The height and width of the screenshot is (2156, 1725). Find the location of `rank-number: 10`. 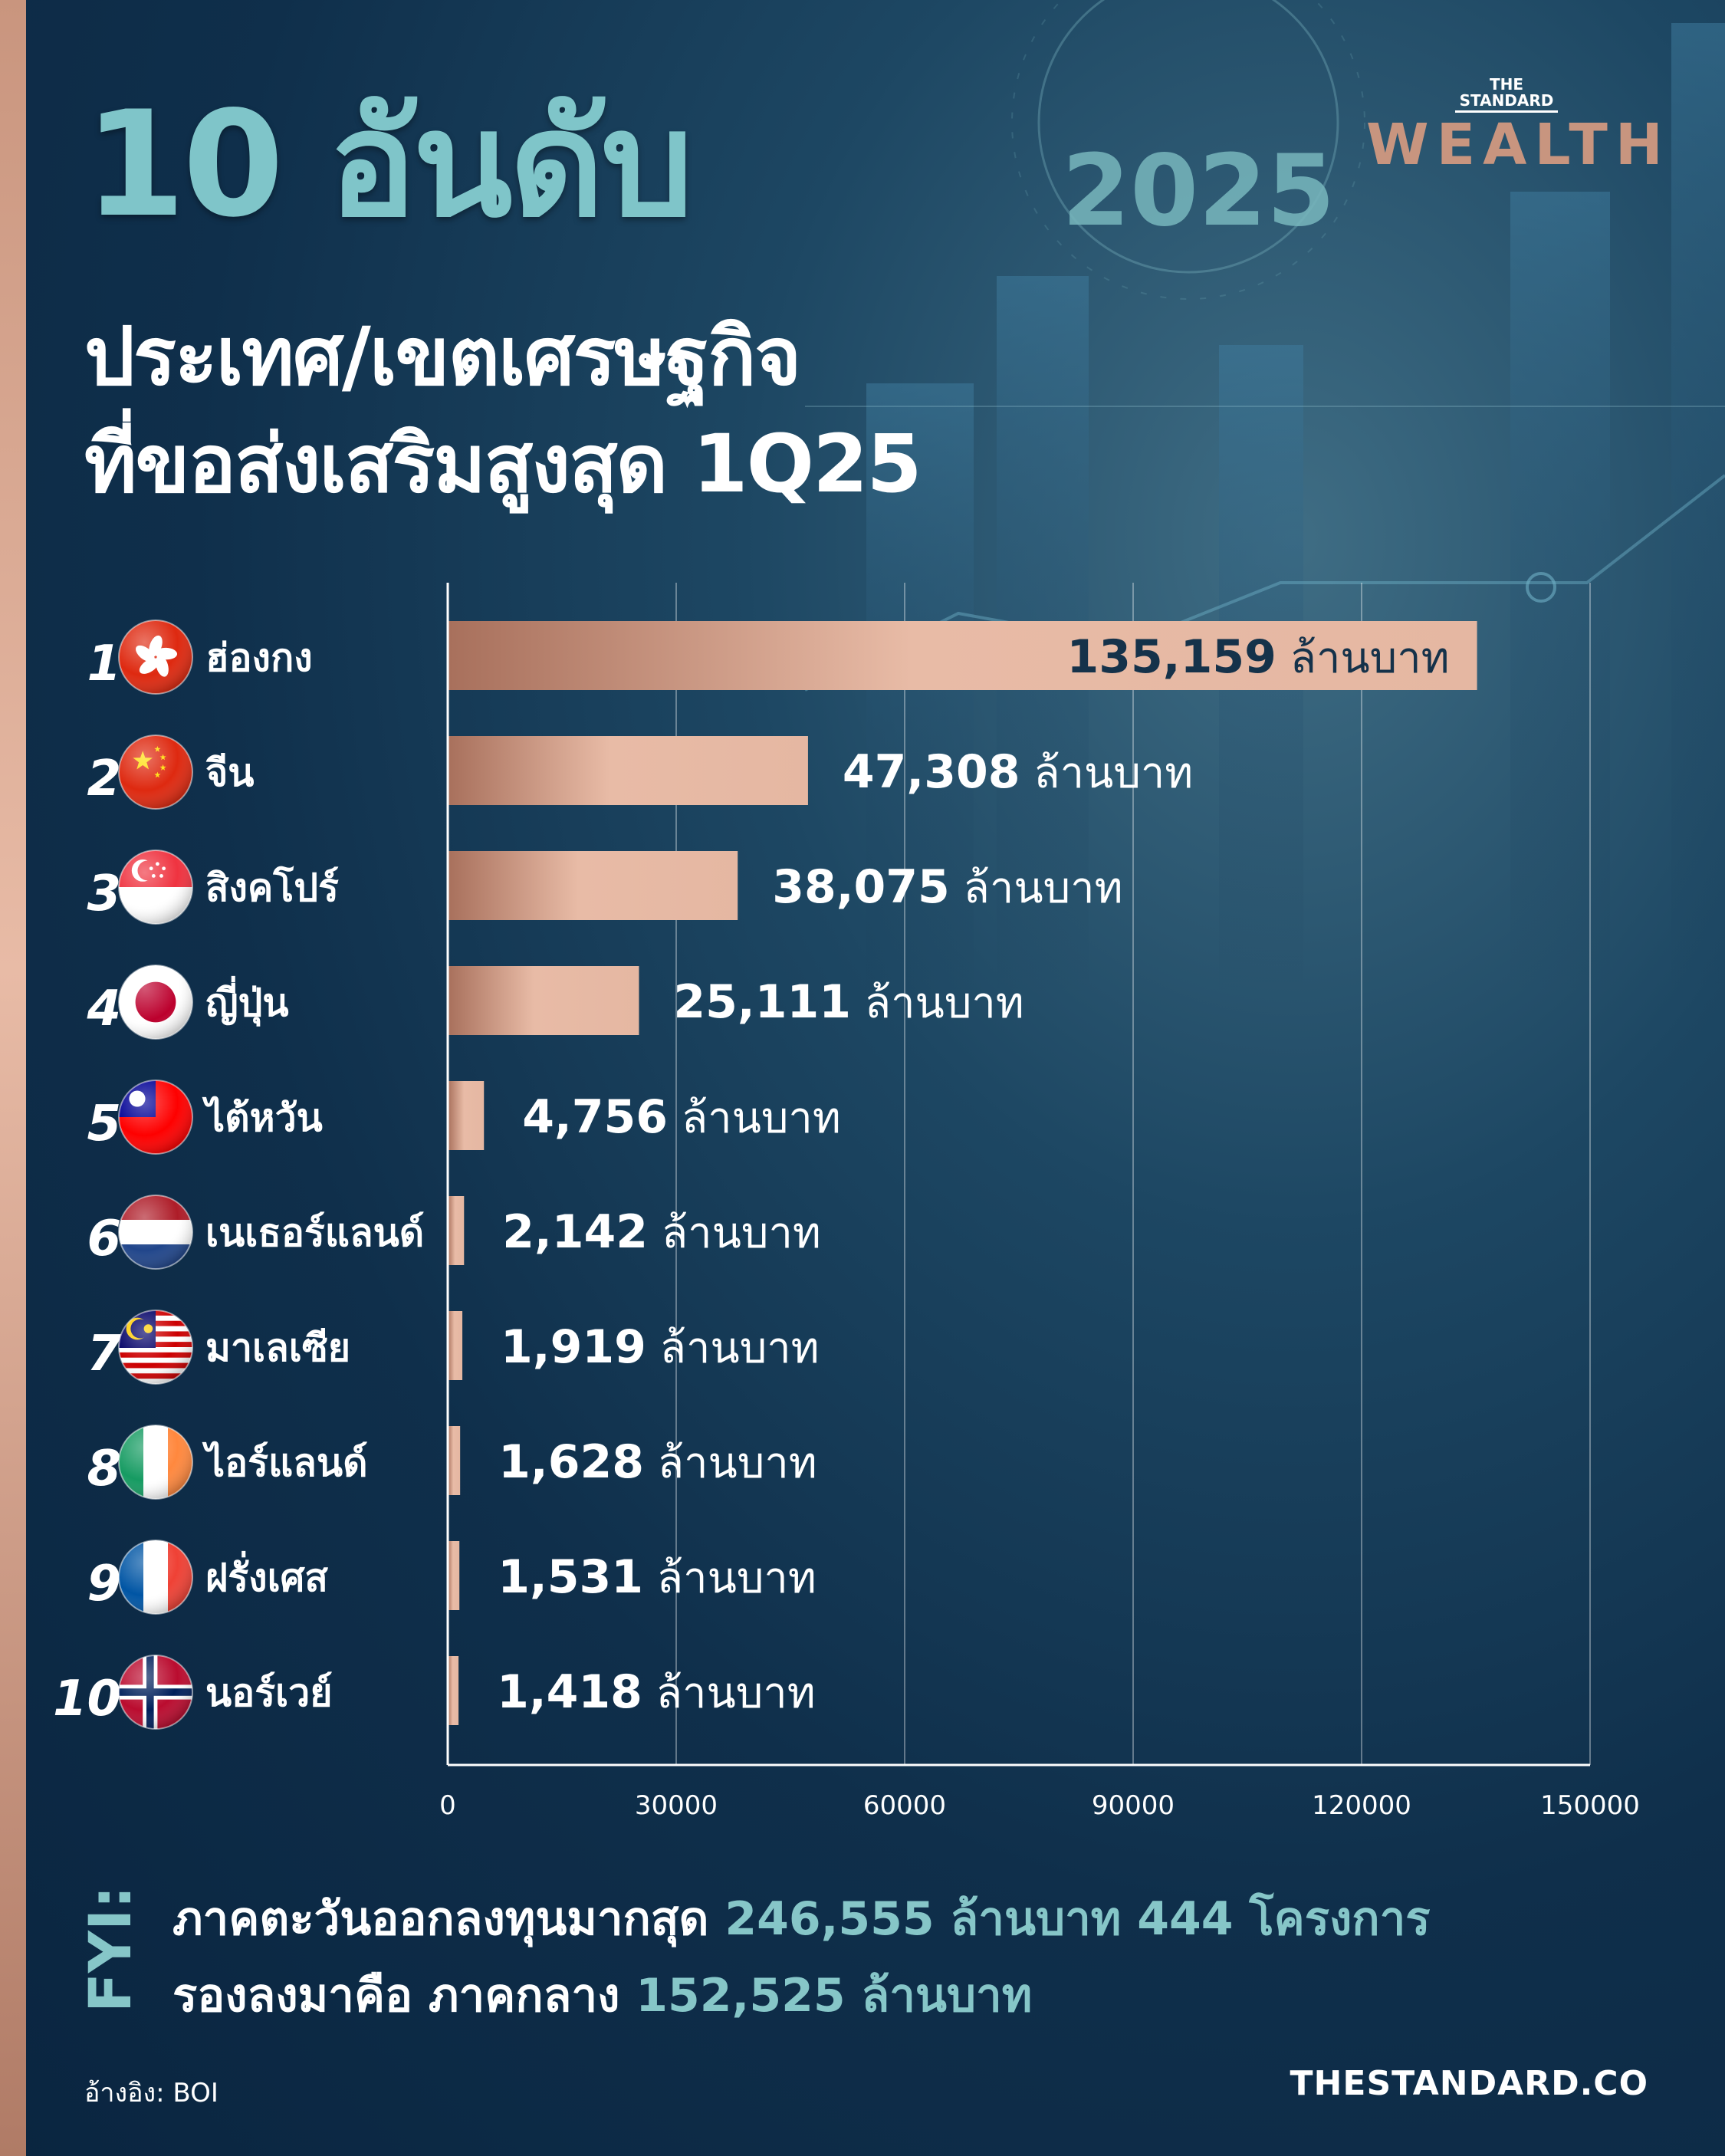

rank-number: 10 is located at coordinates (87, 1699).